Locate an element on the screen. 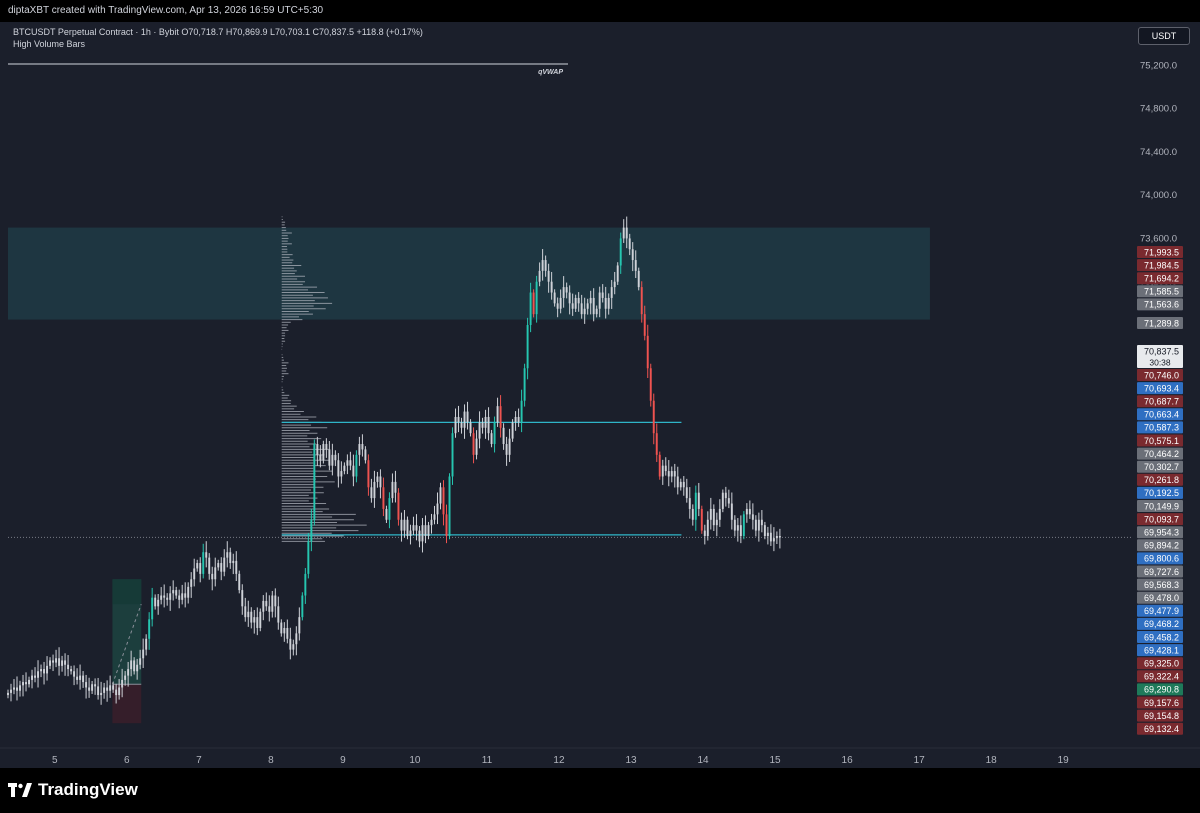  price-label: 69,428.1 is located at coordinates (1161, 650).